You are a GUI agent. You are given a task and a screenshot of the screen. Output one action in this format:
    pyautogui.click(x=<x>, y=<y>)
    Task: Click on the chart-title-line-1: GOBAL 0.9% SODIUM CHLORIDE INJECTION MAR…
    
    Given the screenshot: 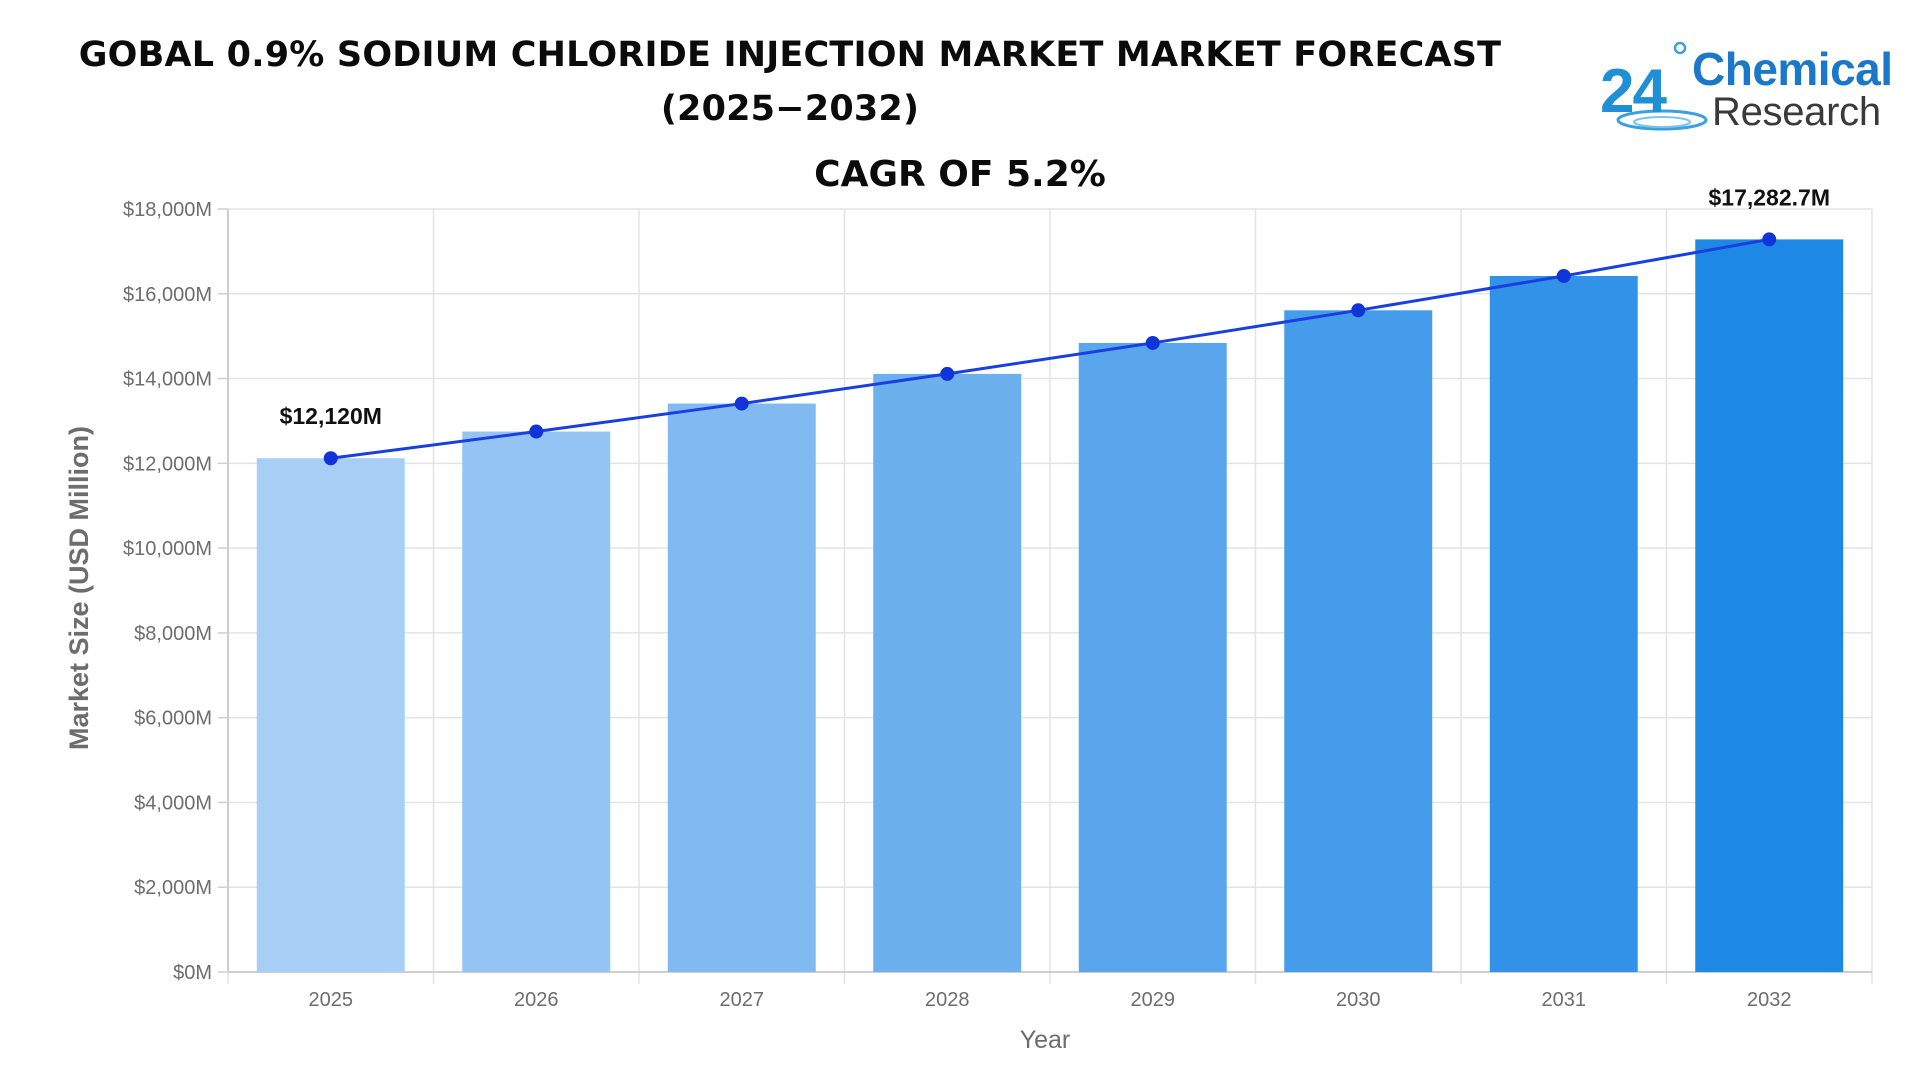 What is the action you would take?
    pyautogui.click(x=790, y=55)
    